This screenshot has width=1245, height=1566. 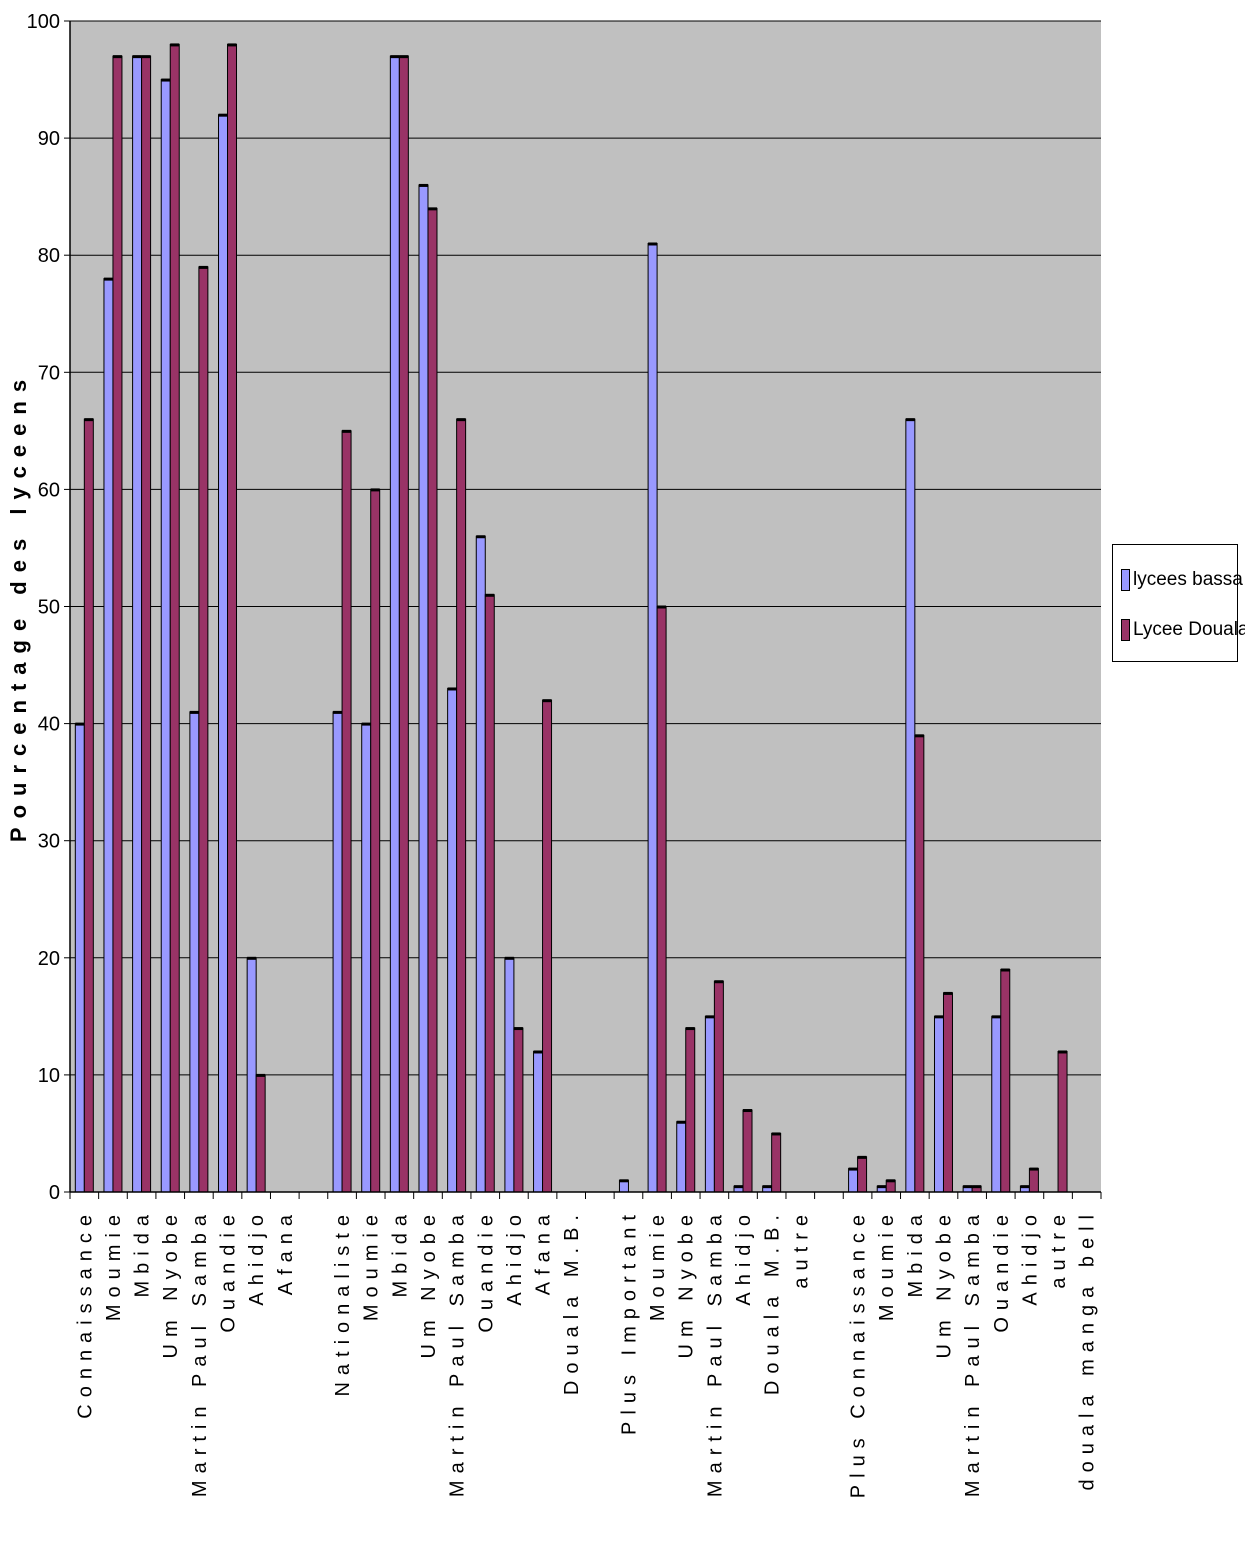 What do you see at coordinates (49, 139) in the screenshot?
I see `y-tick-label: 90` at bounding box center [49, 139].